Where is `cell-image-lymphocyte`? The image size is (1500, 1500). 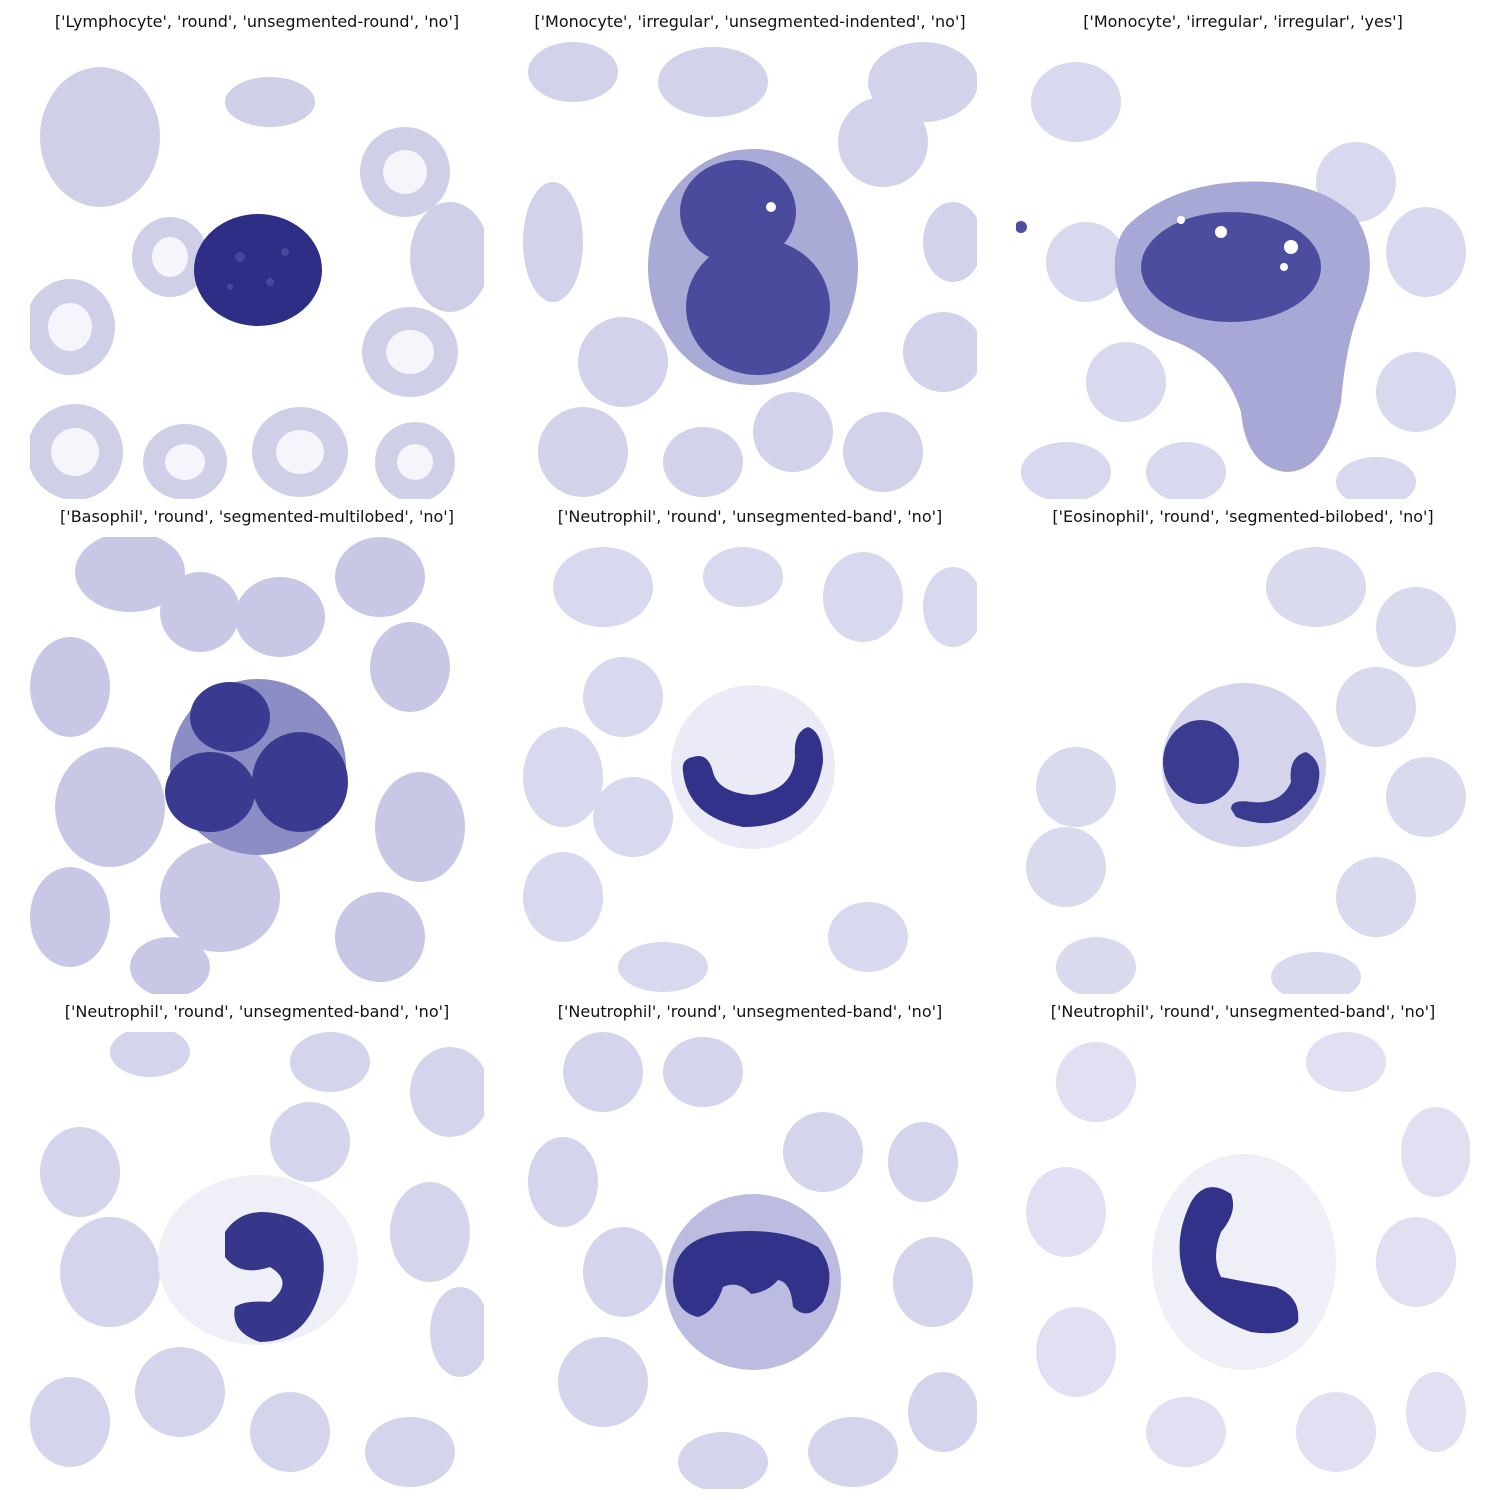
cell-image-lymphocyte is located at coordinates (257, 270).